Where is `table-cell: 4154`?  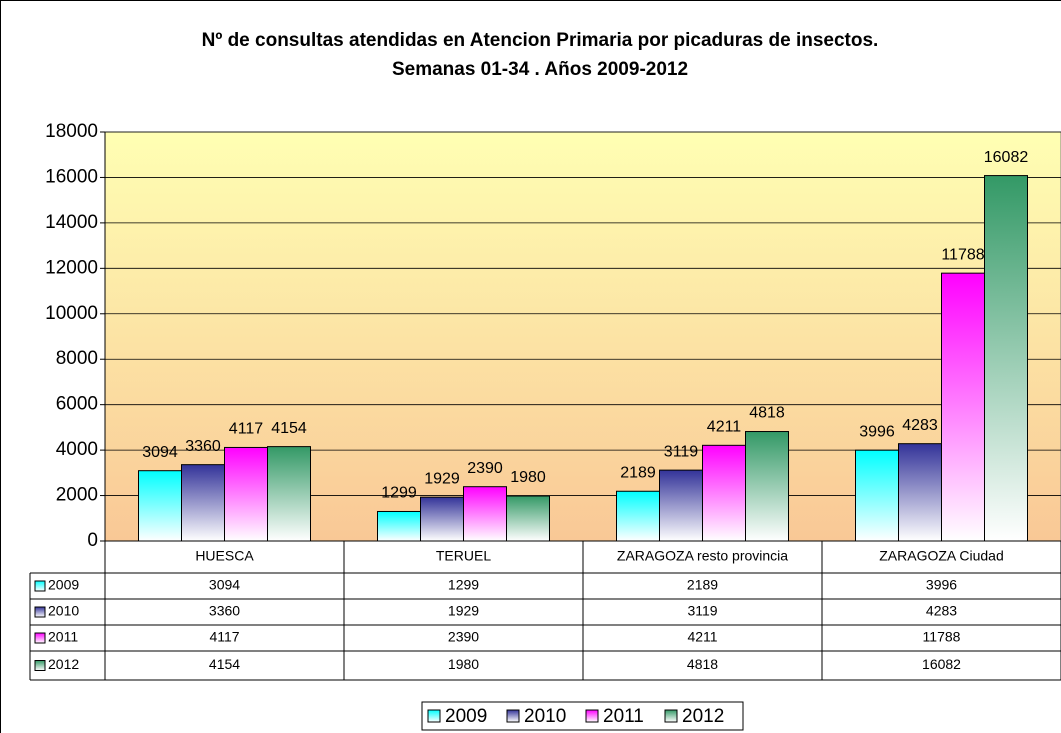
table-cell: 4154 is located at coordinates (224, 664).